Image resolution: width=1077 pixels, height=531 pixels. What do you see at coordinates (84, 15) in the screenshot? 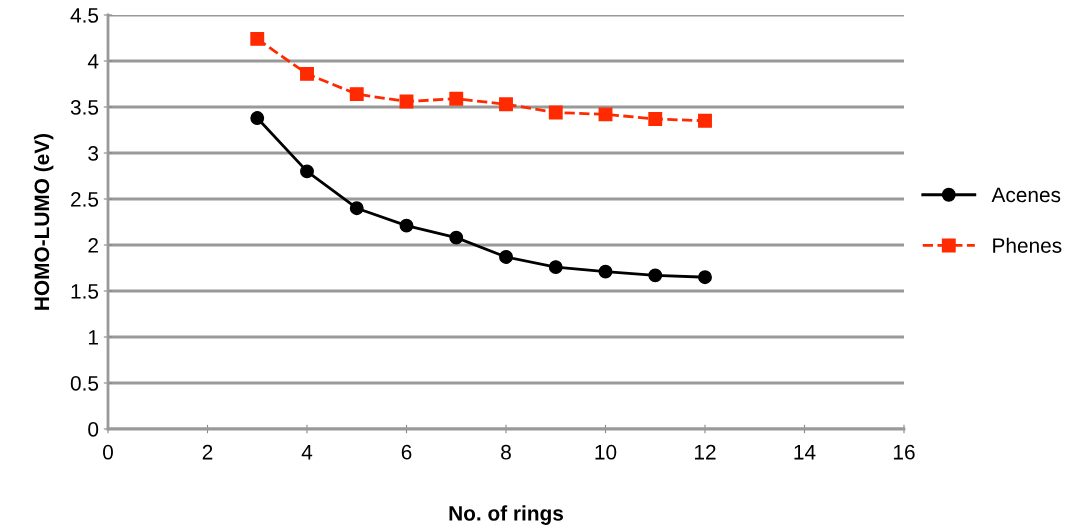
I see `y-tick-label: 4.5` at bounding box center [84, 15].